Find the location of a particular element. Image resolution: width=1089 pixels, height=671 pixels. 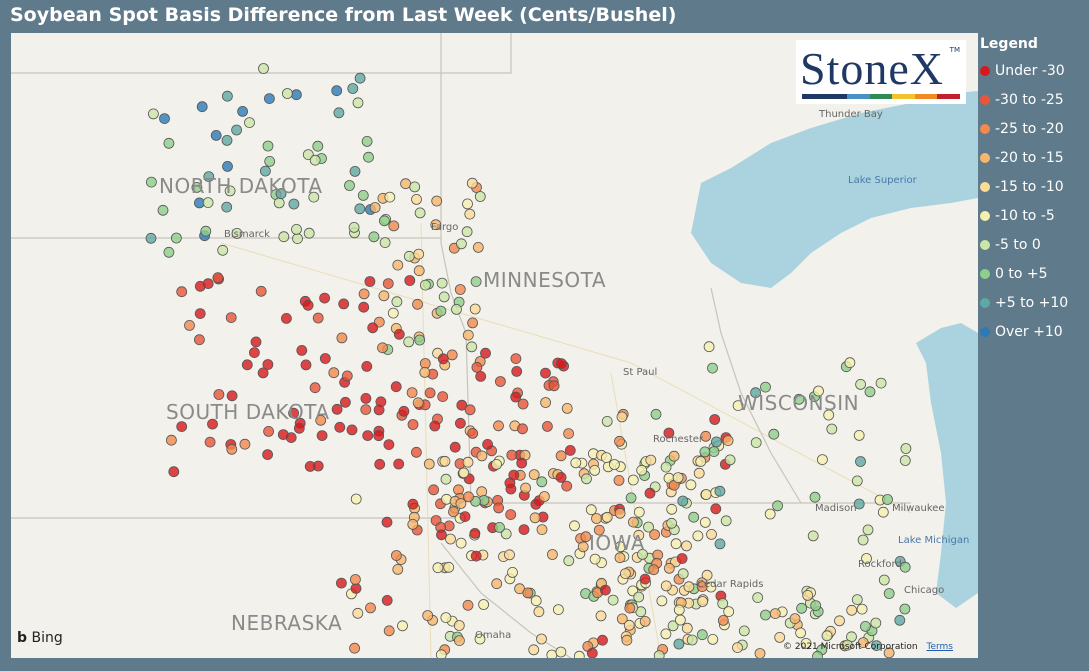

legend-item: +5 to +10 is located at coordinates (1033, 302).